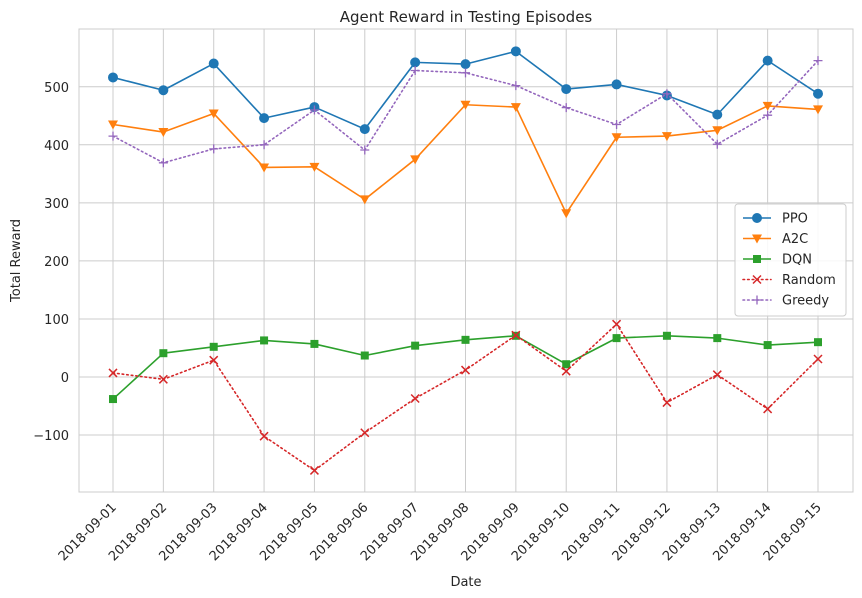 Image resolution: width=862 pixels, height=598 pixels. What do you see at coordinates (465, 90) in the screenshot?
I see `series-ppo` at bounding box center [465, 90].